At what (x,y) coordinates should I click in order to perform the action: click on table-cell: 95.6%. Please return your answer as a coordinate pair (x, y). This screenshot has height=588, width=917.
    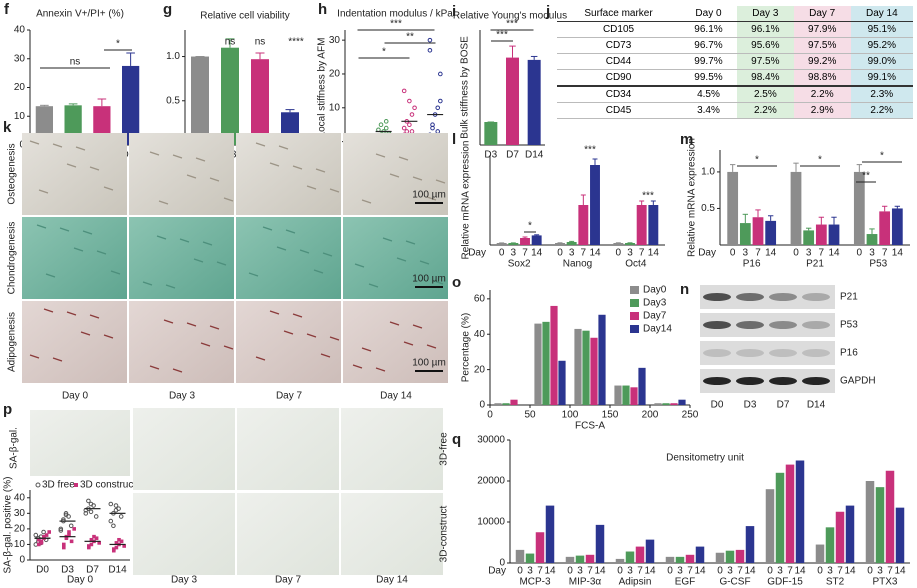
    Looking at the image, I should click on (765, 45).